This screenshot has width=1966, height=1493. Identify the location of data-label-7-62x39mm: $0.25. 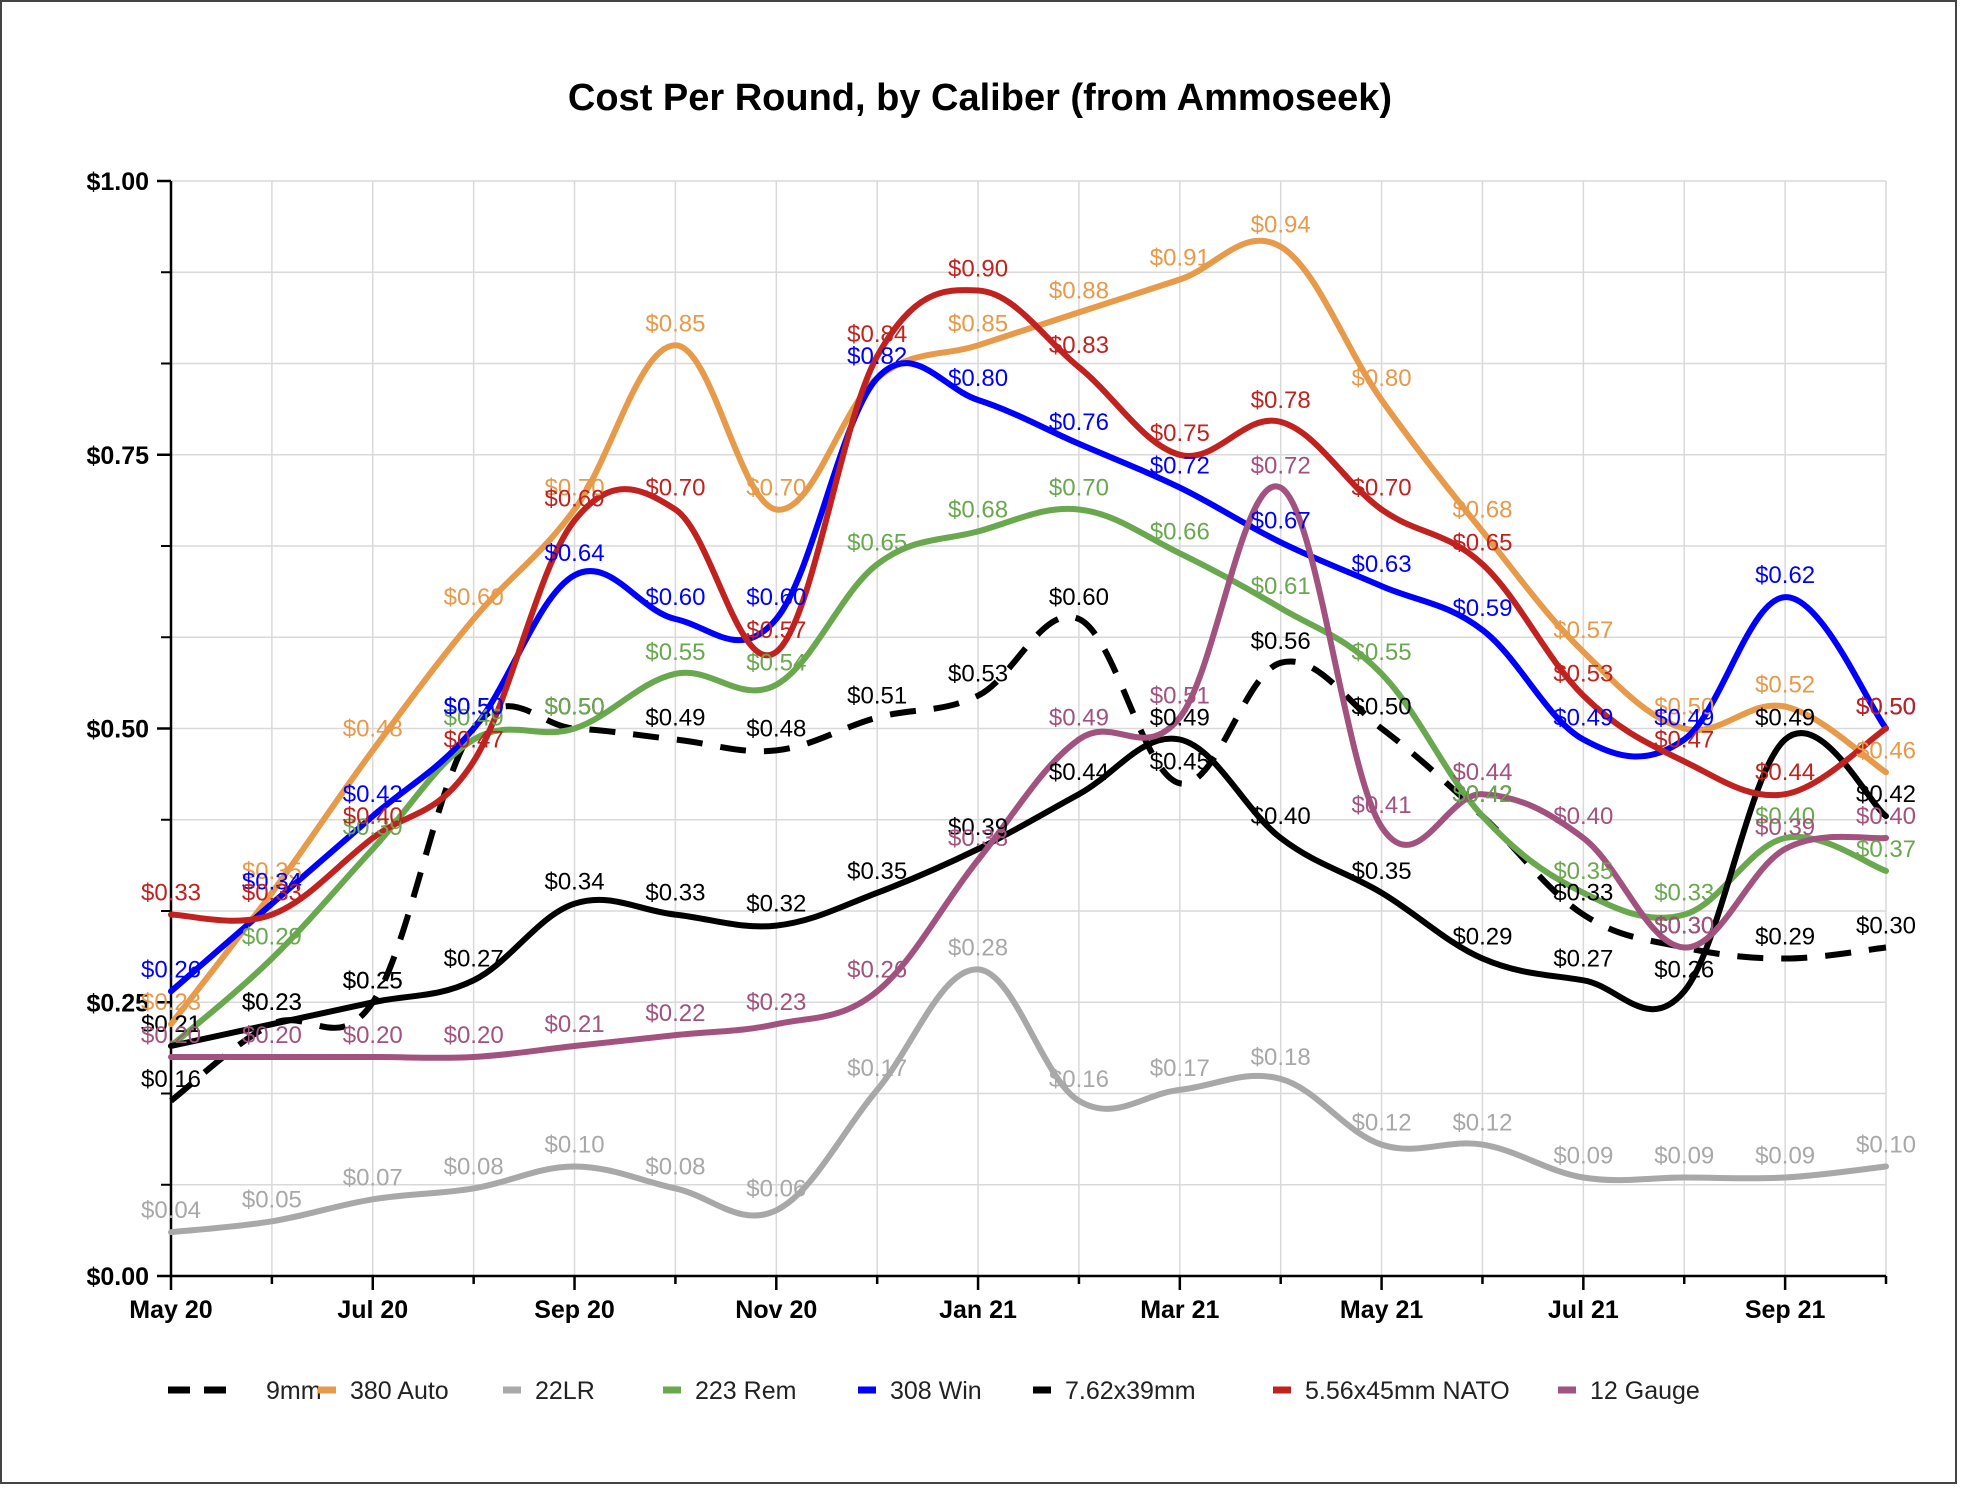
(373, 980).